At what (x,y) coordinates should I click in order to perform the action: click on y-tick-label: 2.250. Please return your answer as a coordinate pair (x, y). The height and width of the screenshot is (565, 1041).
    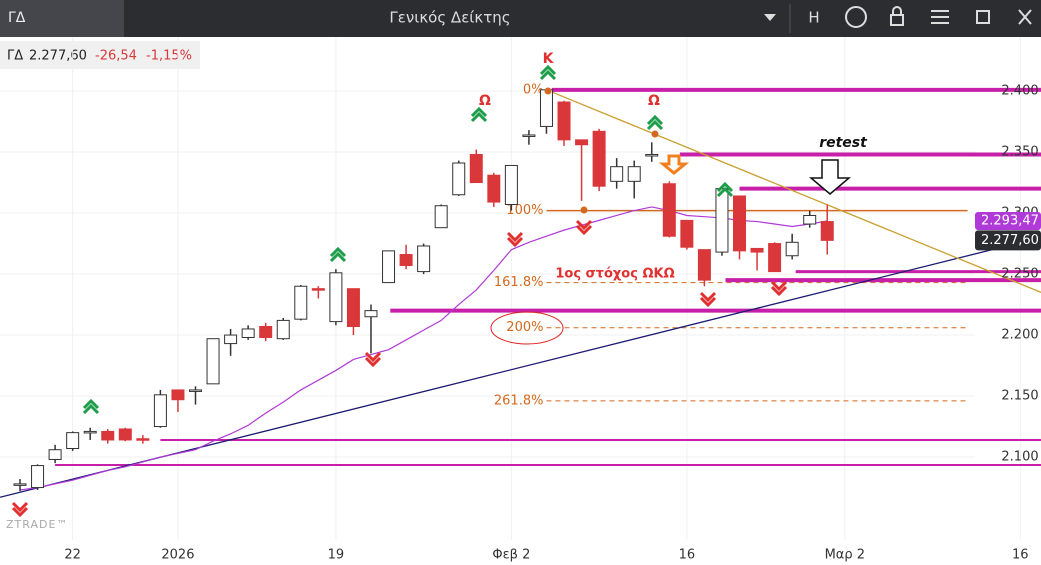
    Looking at the image, I should click on (1019, 274).